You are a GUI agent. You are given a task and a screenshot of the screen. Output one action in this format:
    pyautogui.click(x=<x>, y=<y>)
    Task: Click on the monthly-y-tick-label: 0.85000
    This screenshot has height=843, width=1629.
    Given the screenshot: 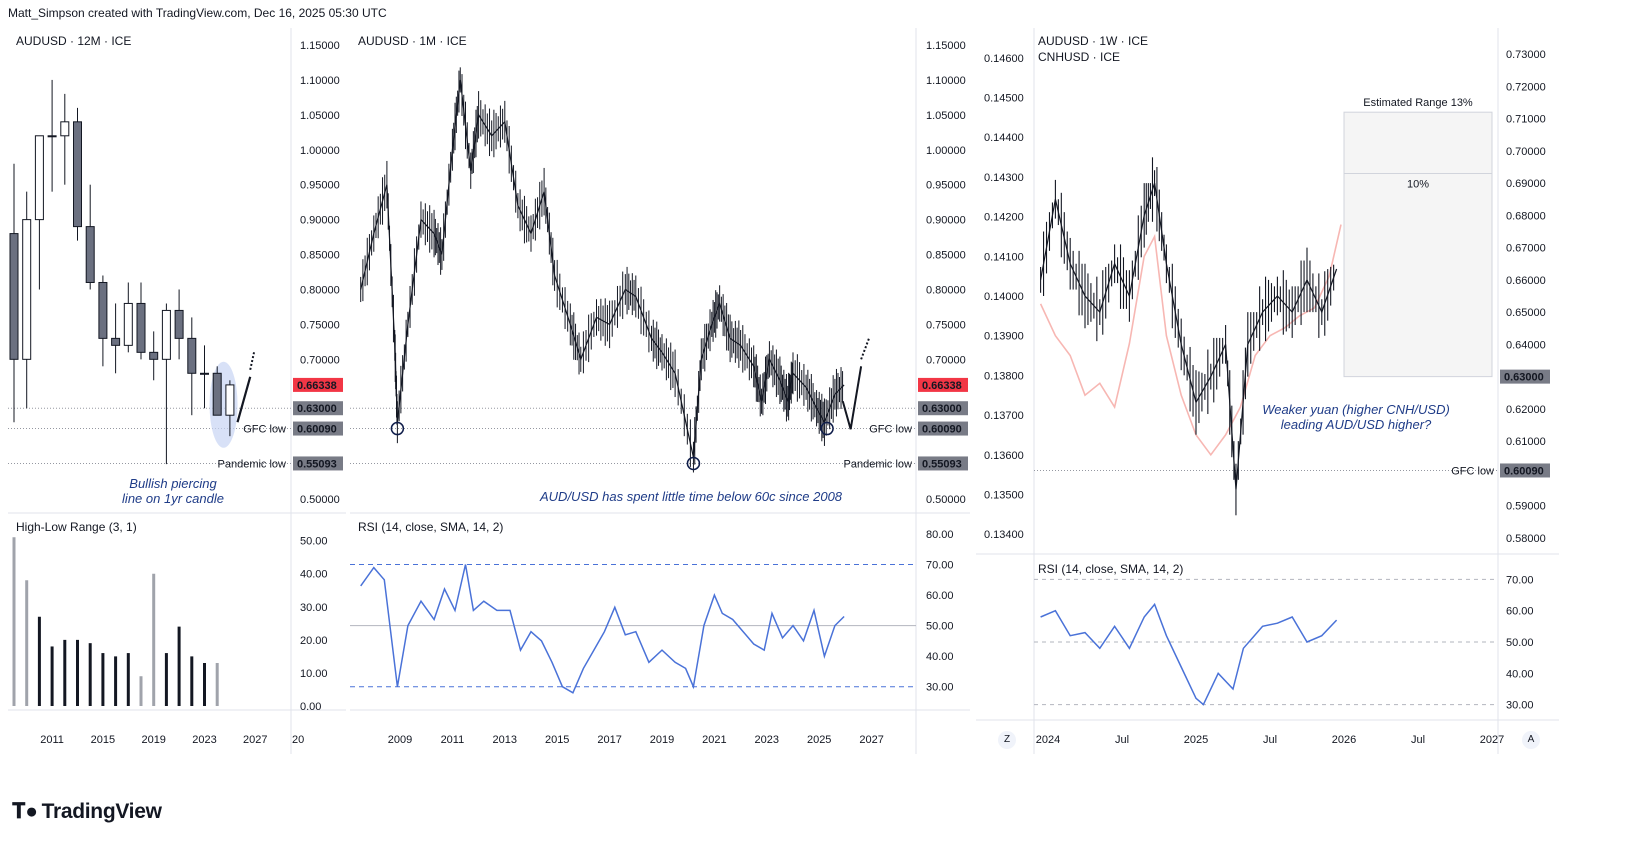 What is the action you would take?
    pyautogui.click(x=946, y=256)
    